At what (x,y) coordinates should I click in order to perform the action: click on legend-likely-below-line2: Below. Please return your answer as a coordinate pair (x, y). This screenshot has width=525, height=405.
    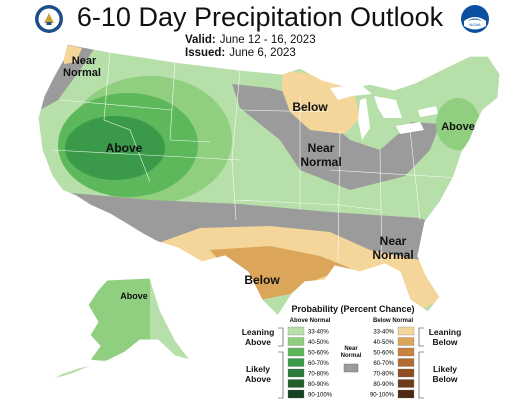
    Looking at the image, I should click on (444, 379).